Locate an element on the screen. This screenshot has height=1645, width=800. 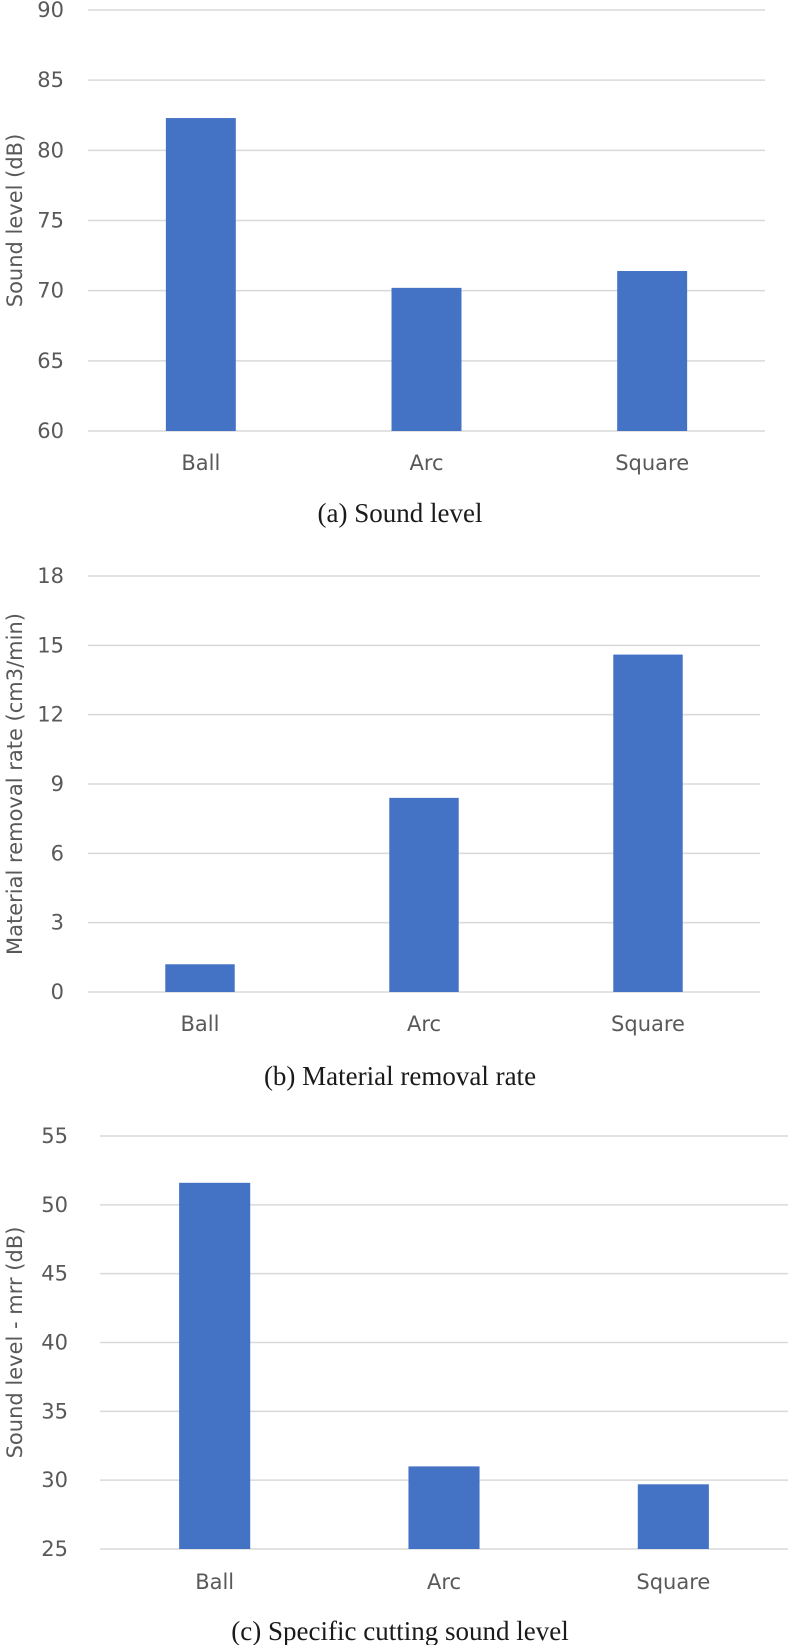
y-axis-label: Sound level - mrr (dB) is located at coordinates (15, 1343).